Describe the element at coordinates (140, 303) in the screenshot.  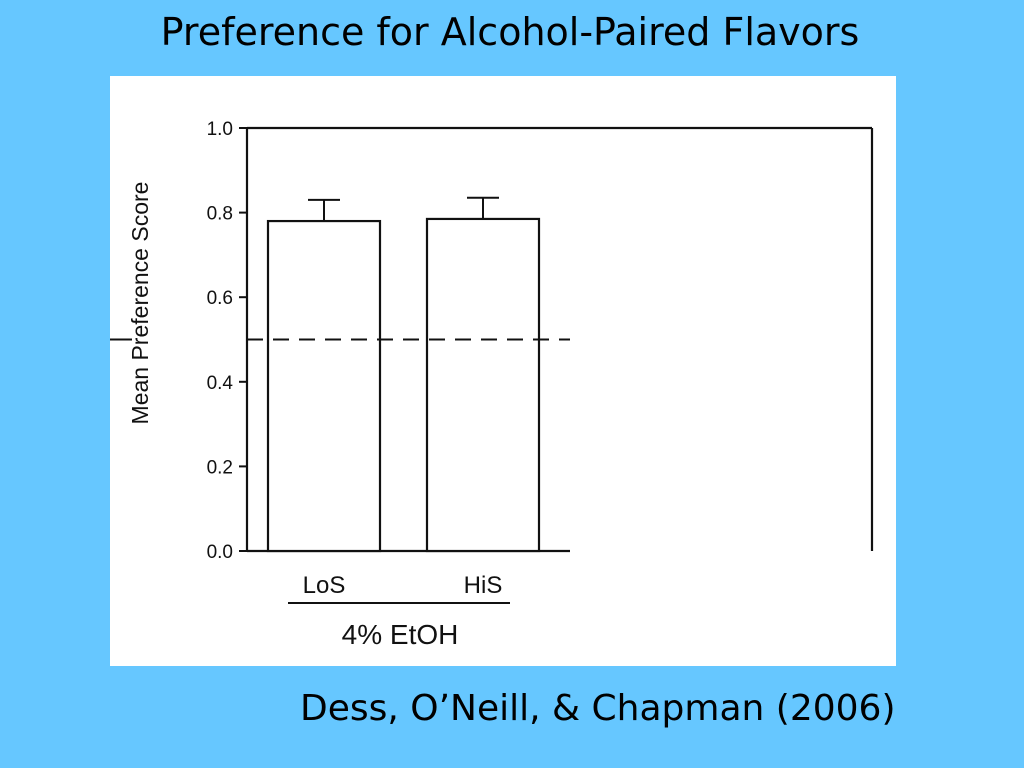
I see `y-axis-label: Mean Preference Score` at that location.